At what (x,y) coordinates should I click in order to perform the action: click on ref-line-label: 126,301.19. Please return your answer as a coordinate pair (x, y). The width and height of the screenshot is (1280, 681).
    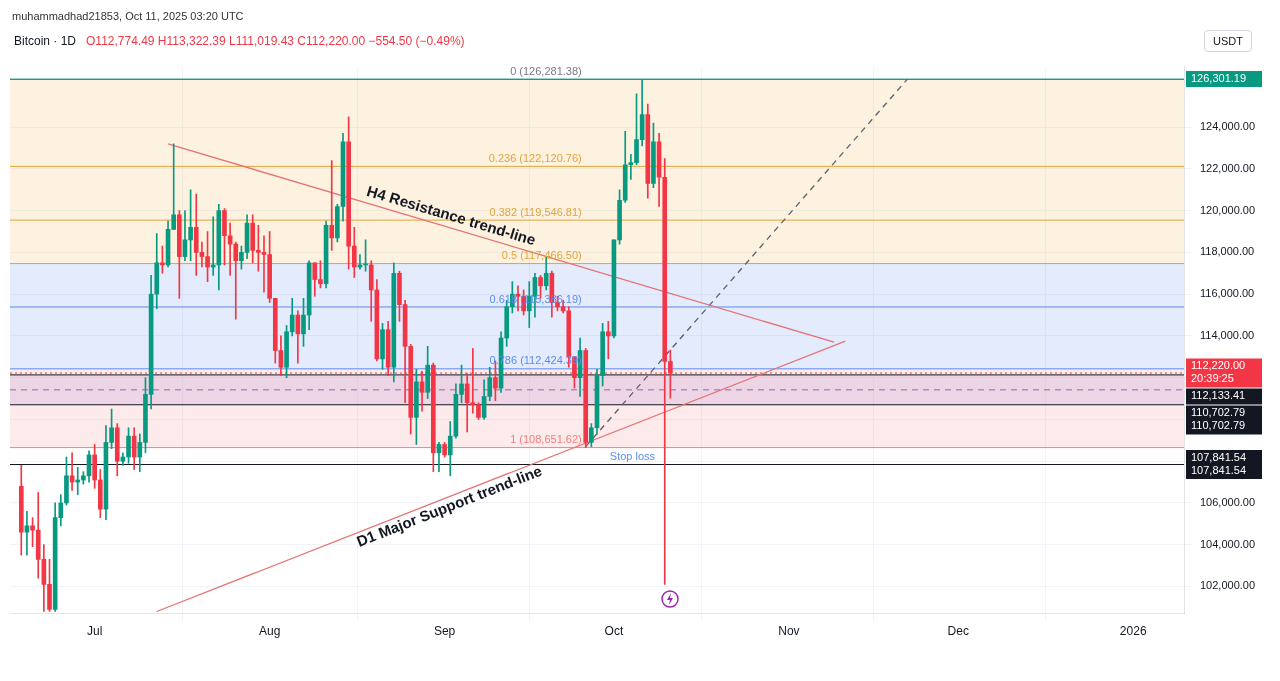
    Looking at the image, I should click on (1219, 77).